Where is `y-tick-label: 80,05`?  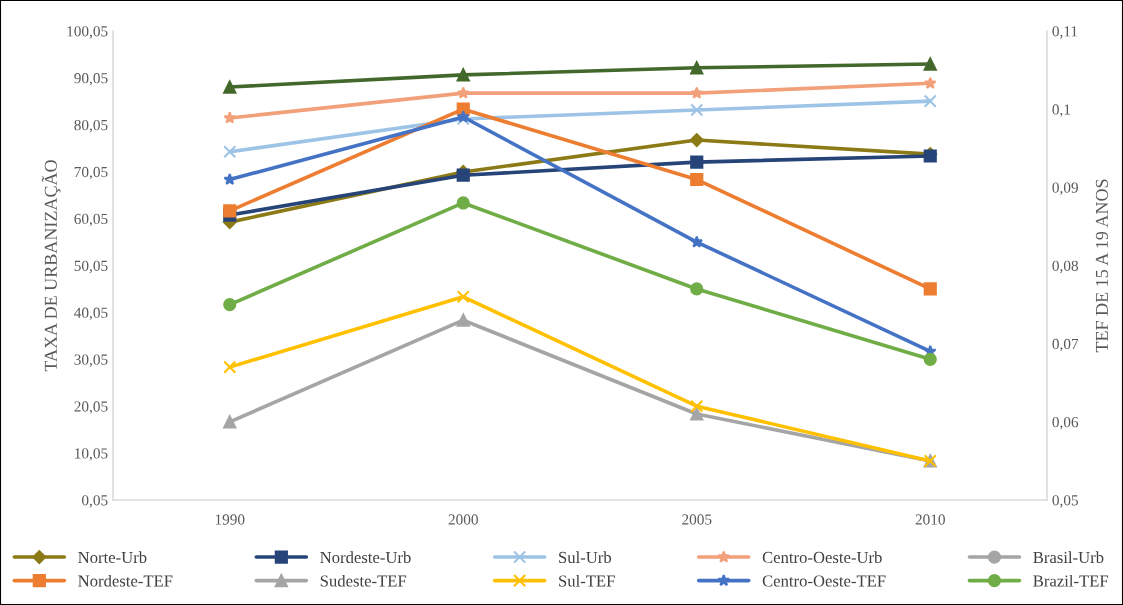
y-tick-label: 80,05 is located at coordinates (91, 126).